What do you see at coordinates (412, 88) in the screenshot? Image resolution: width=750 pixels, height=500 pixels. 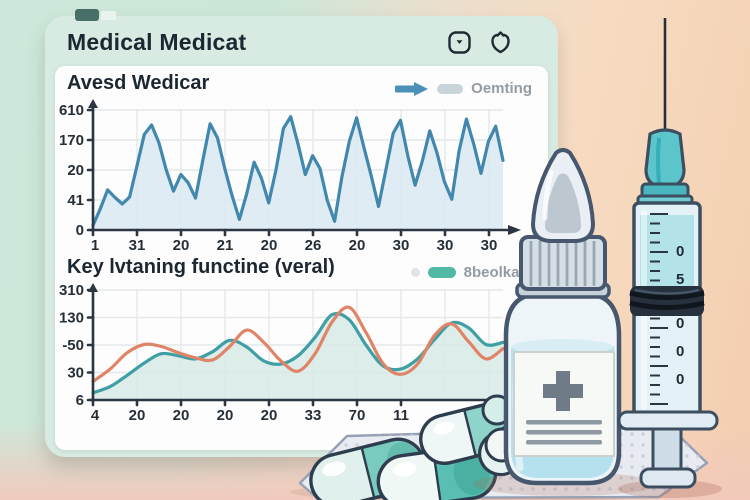 I see `trend-arrow-icon` at bounding box center [412, 88].